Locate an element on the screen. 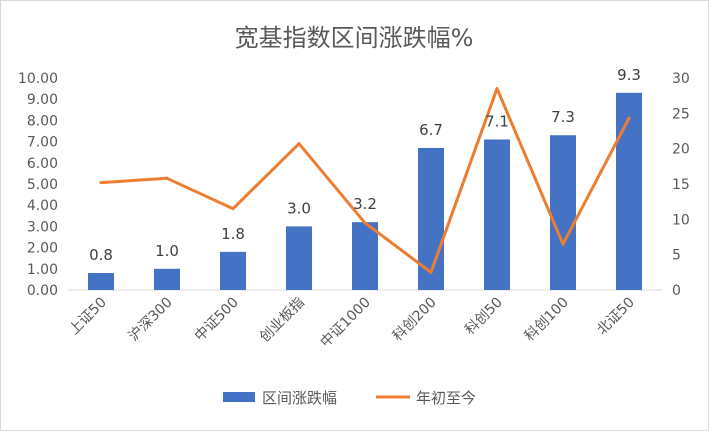 This screenshot has height=431, width=709. bar-value-label: 3.2 is located at coordinates (365, 204).